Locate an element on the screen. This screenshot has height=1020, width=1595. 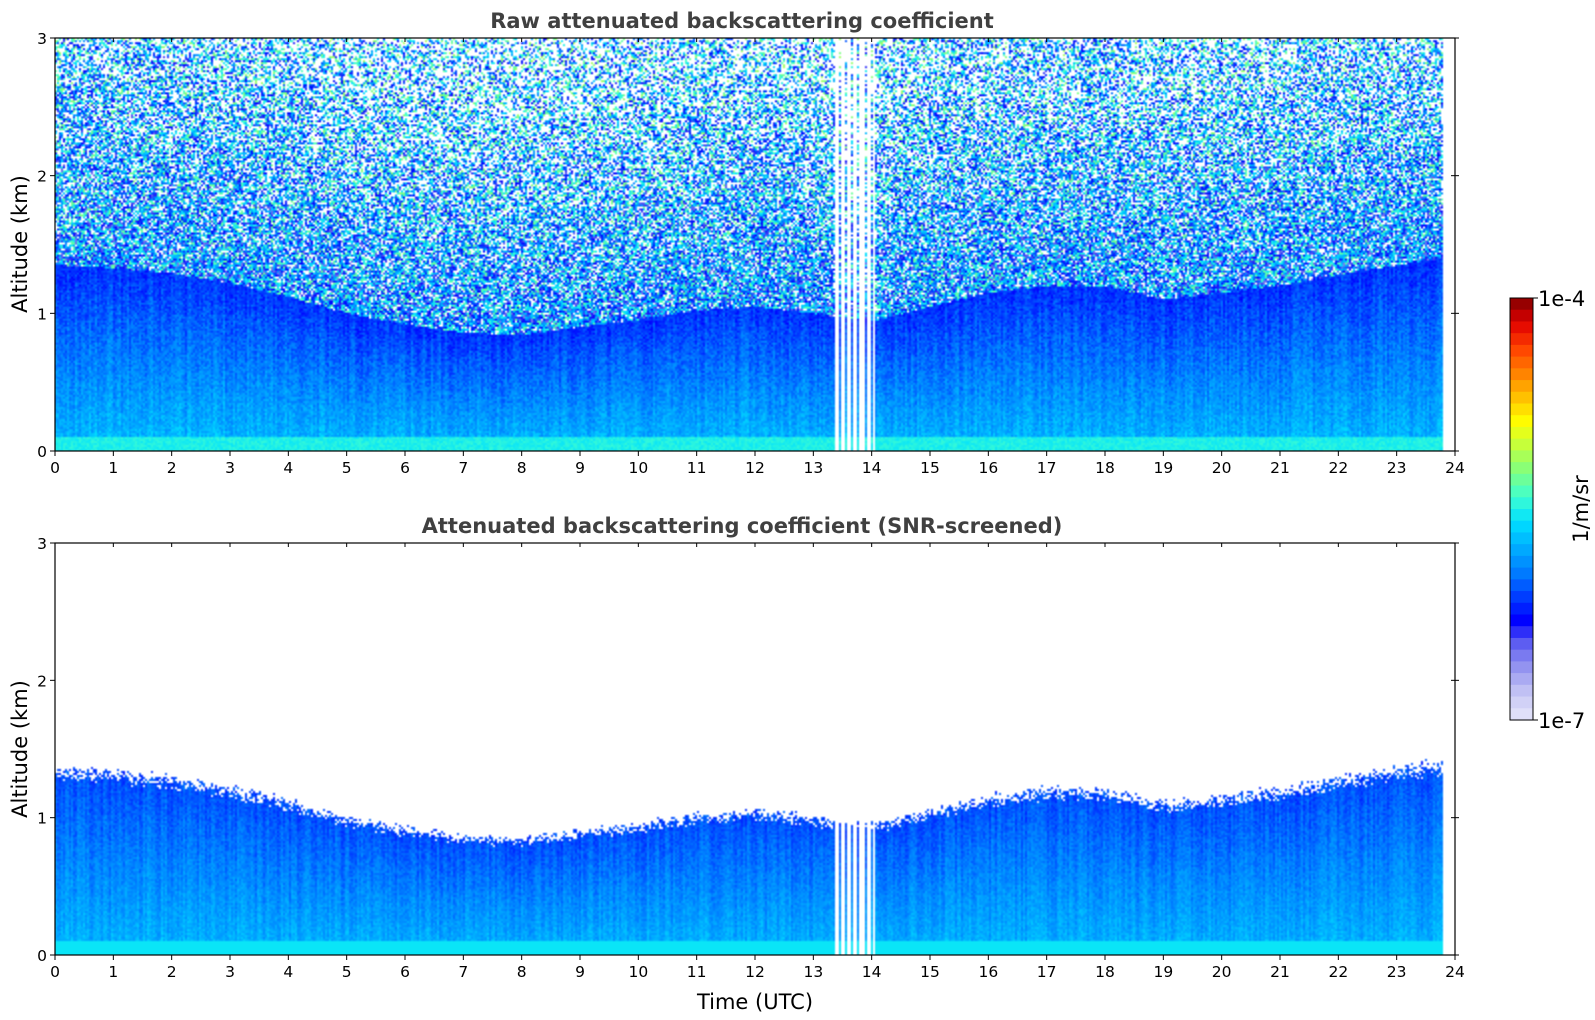
colorbar-min-label: 1e-7 is located at coordinates (1561, 721).